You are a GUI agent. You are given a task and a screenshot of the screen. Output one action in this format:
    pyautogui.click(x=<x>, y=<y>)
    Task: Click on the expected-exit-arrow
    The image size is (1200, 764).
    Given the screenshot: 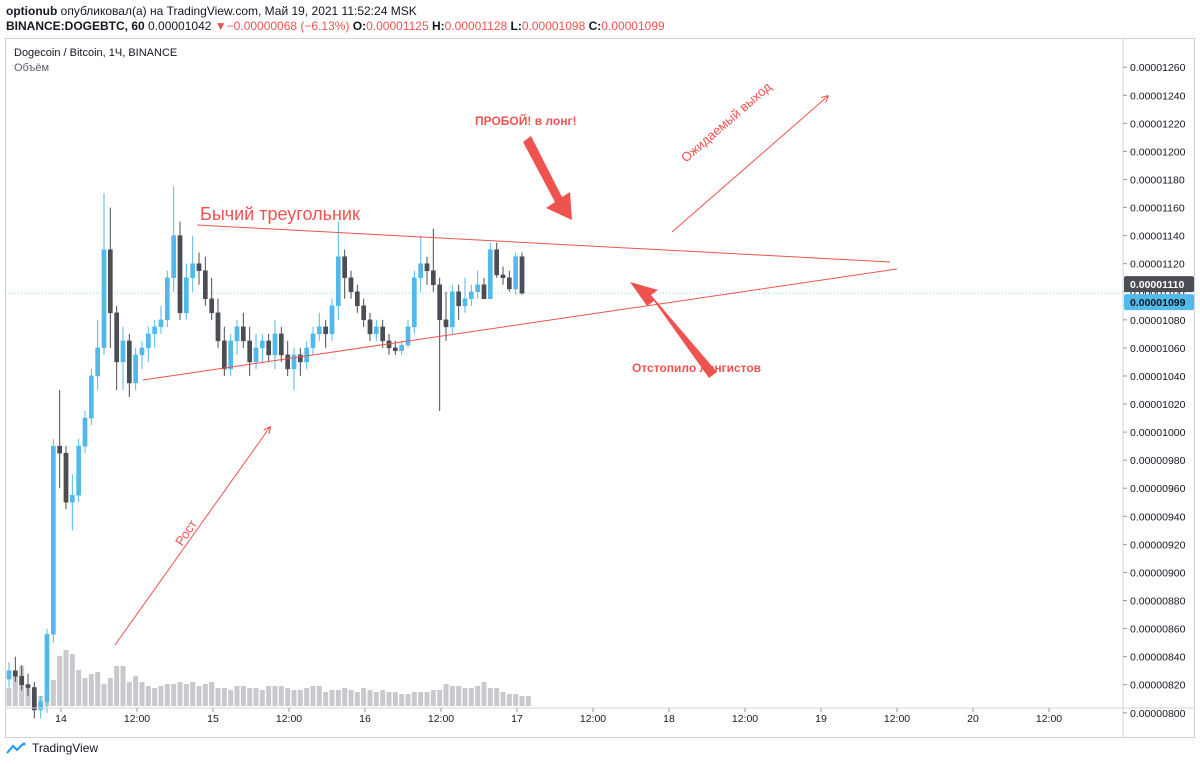 What is the action you would take?
    pyautogui.click(x=749, y=164)
    